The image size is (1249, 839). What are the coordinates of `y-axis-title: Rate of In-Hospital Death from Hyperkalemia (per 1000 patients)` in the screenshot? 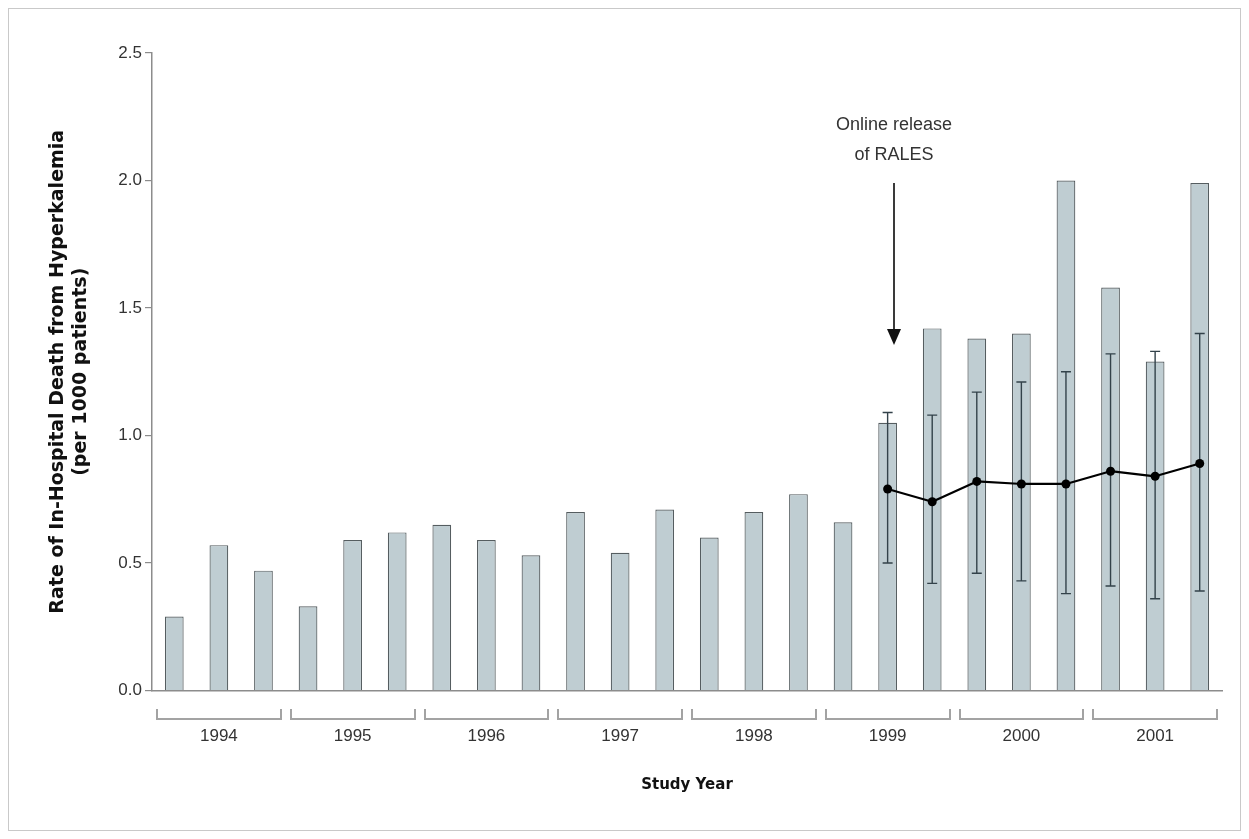 It's located at (68, 371).